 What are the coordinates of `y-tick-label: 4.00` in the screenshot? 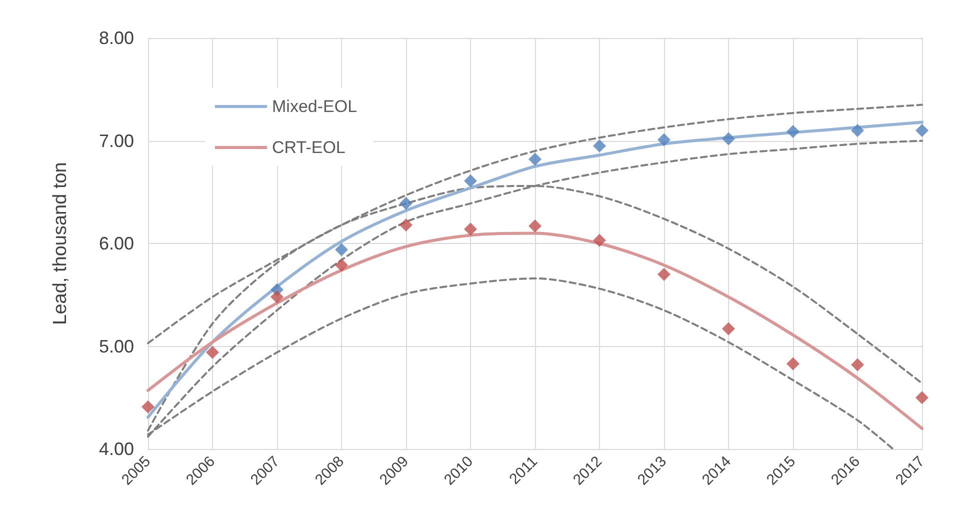 It's located at (116, 449).